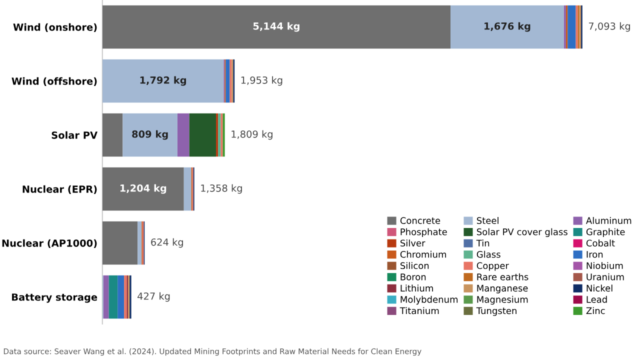 The image size is (640, 360). I want to click on legend-label: Magnesium, so click(502, 300).